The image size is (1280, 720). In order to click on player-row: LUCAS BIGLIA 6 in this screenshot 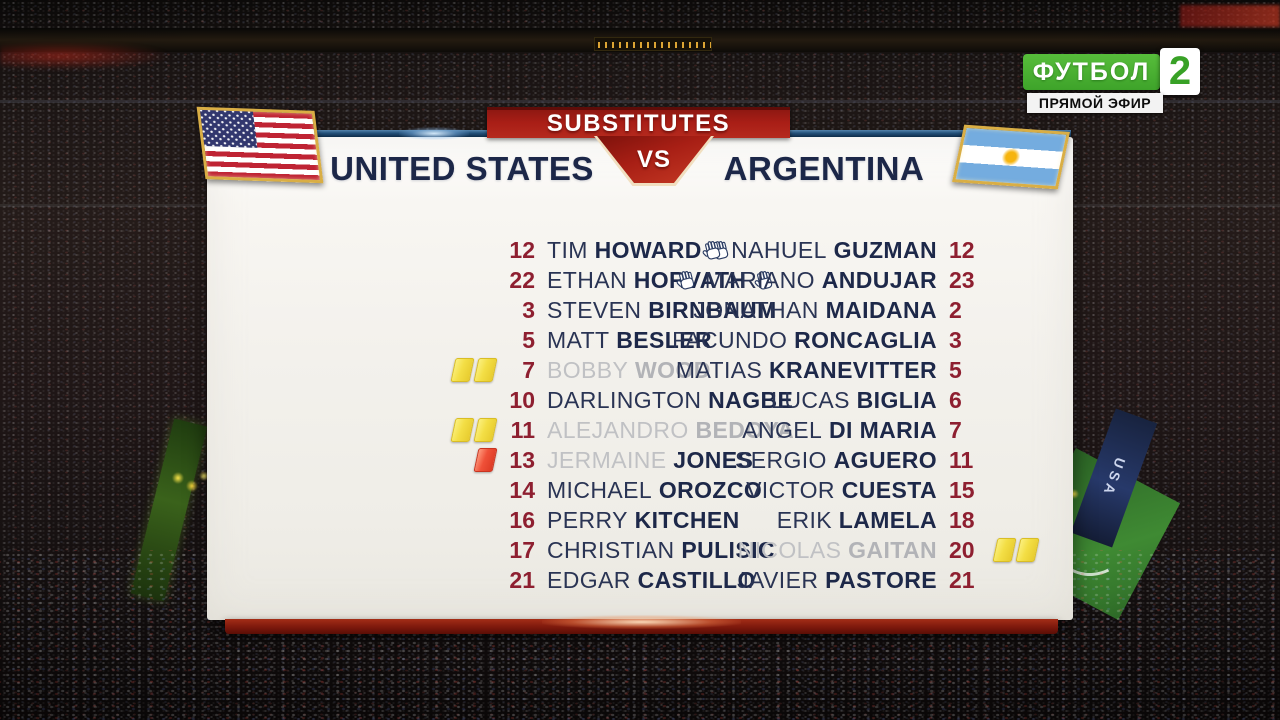, I will do `click(858, 400)`.